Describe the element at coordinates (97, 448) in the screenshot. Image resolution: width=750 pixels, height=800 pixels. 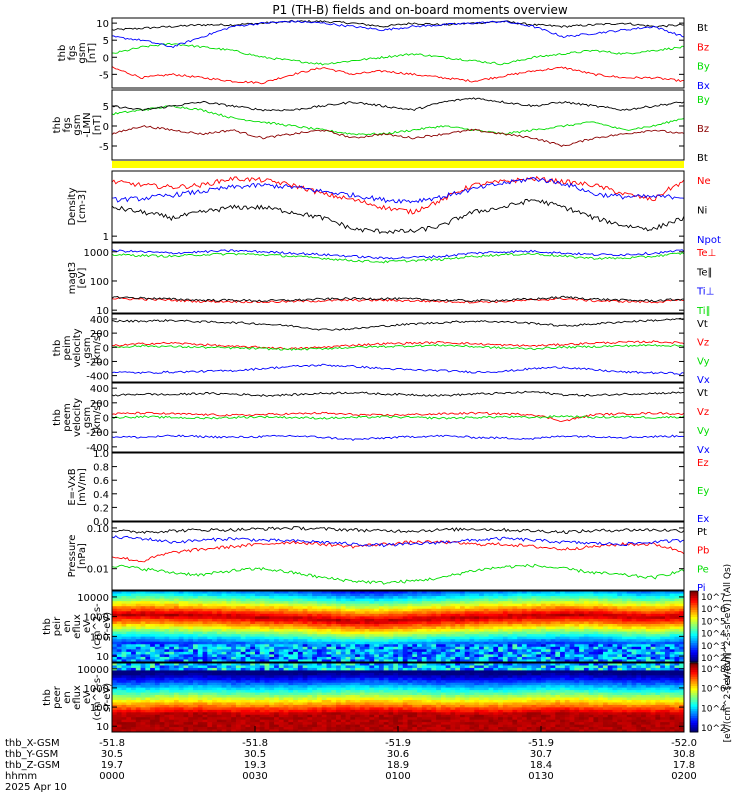
I see `y-tick-label: -400` at that location.